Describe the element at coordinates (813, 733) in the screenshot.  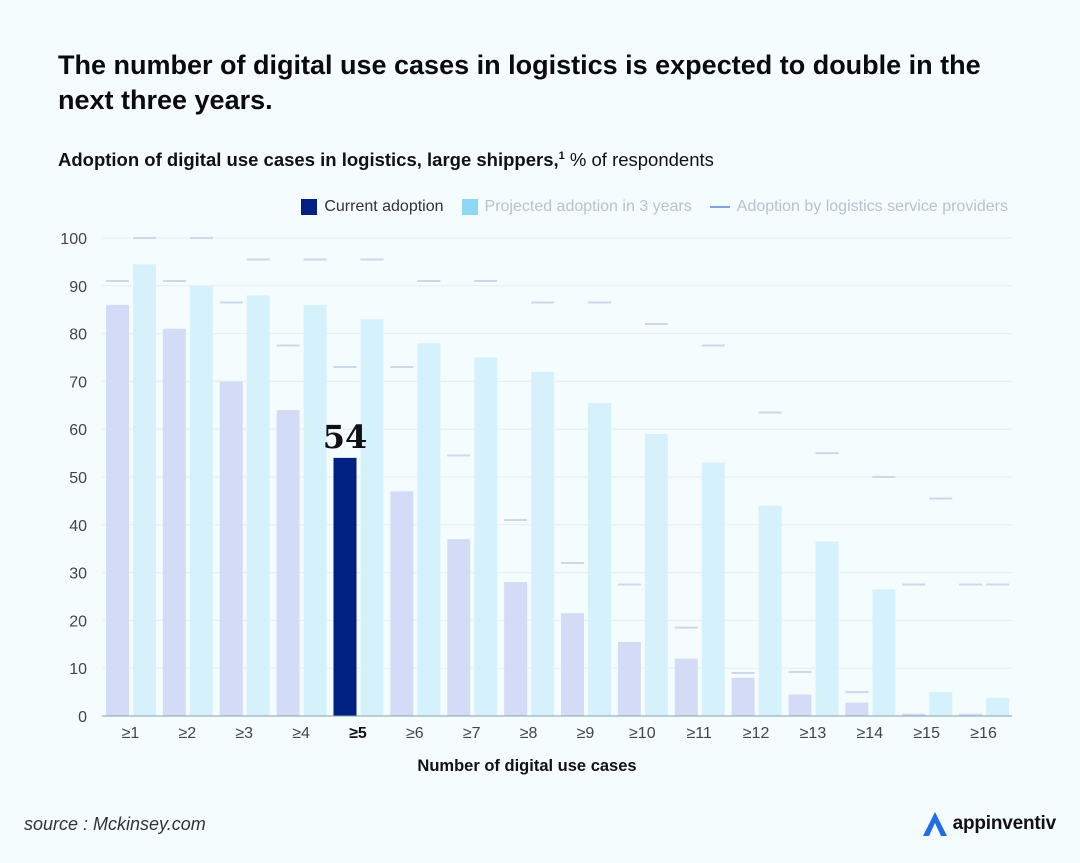
I see `x-tick-label: ≥13` at that location.